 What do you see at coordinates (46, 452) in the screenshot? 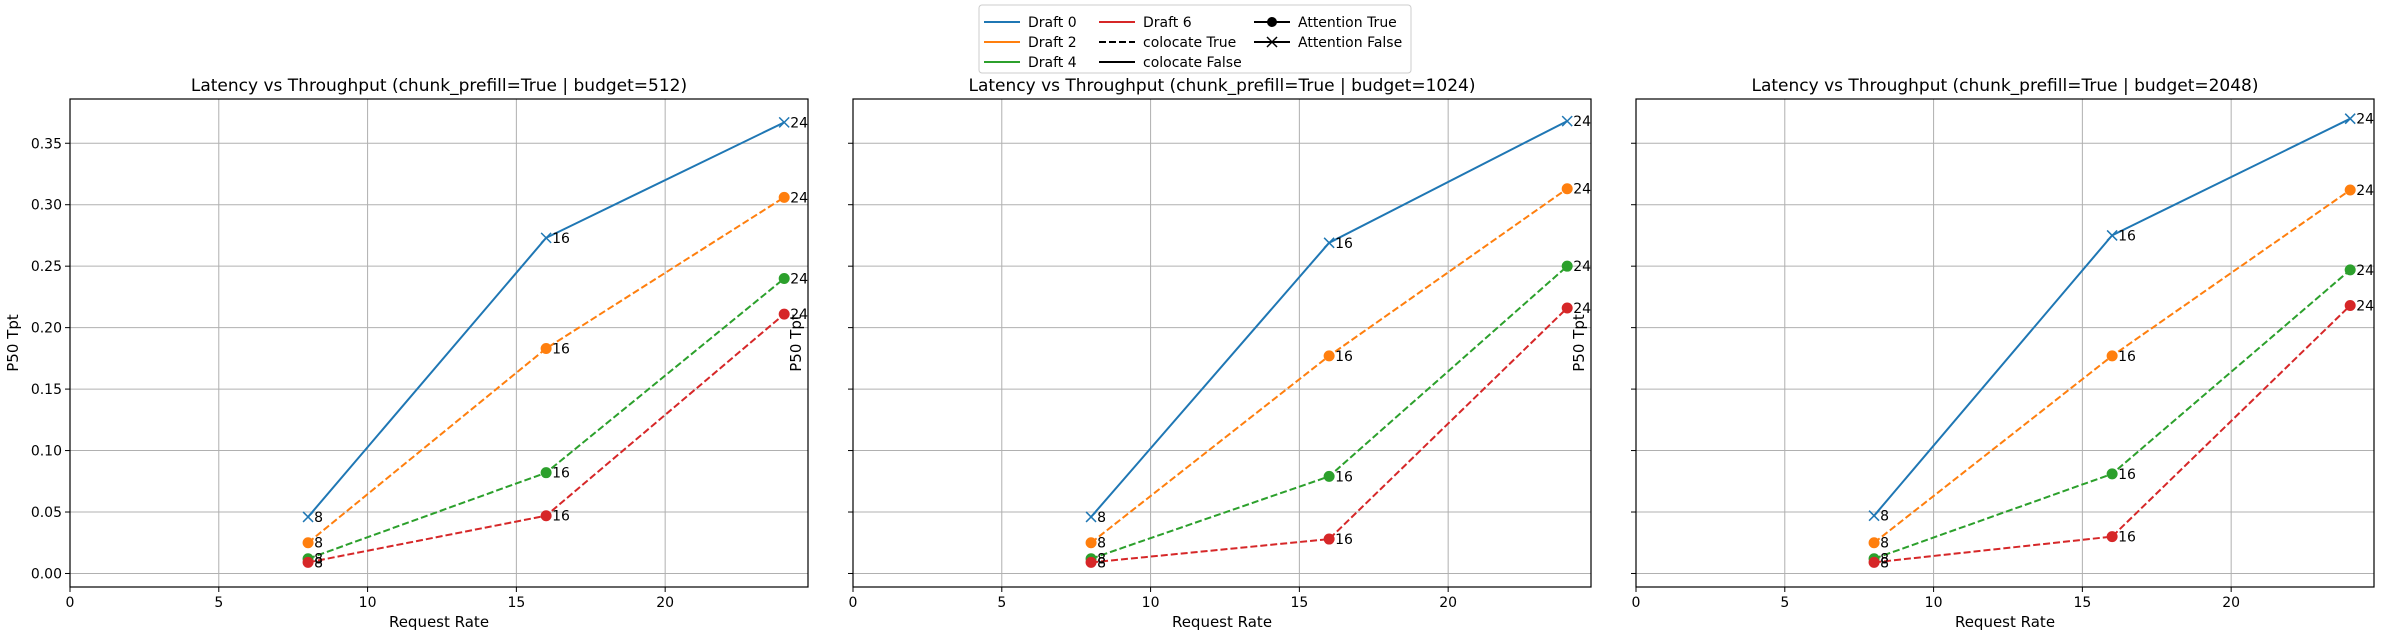
I see `y-tick-label: 0.10` at bounding box center [46, 452].